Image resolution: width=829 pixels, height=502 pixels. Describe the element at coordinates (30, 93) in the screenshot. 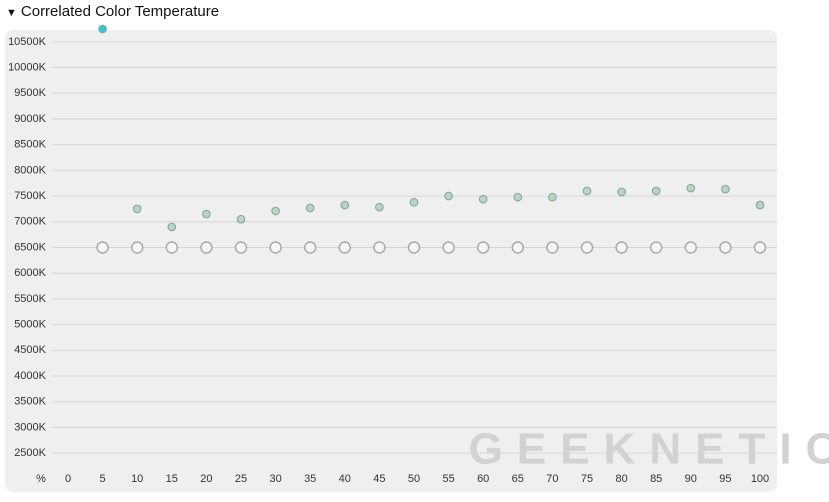

I see `y-tick-label: 9500K` at that location.